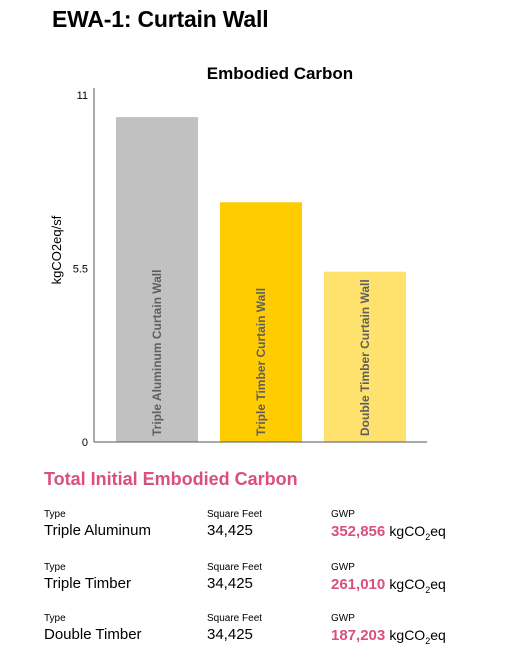  Describe the element at coordinates (388, 638) in the screenshot. I see `gwp-value-line: 187,203 kgCO2eq` at that location.